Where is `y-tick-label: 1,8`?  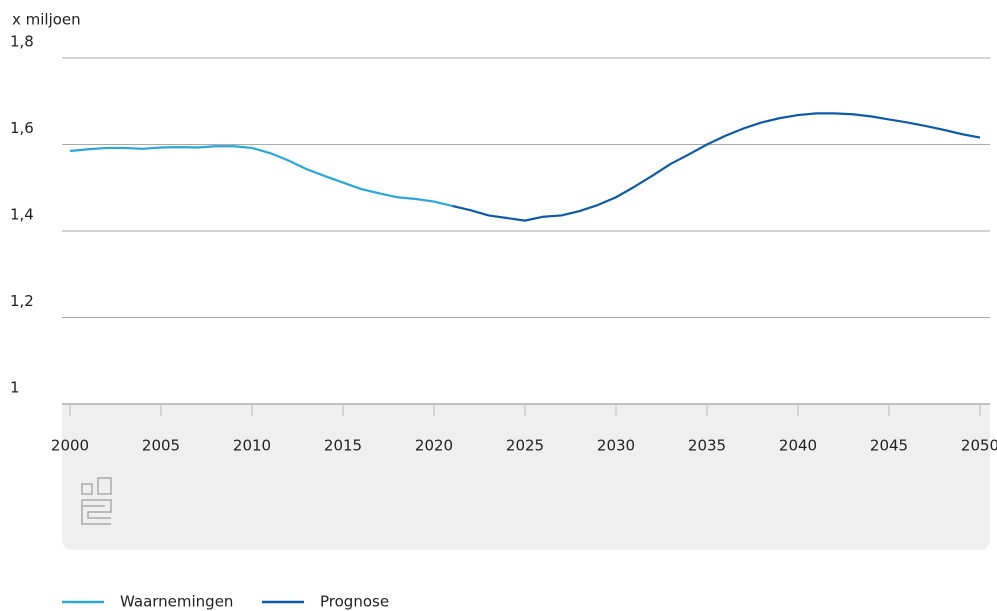 y-tick-label: 1,8 is located at coordinates (22, 42).